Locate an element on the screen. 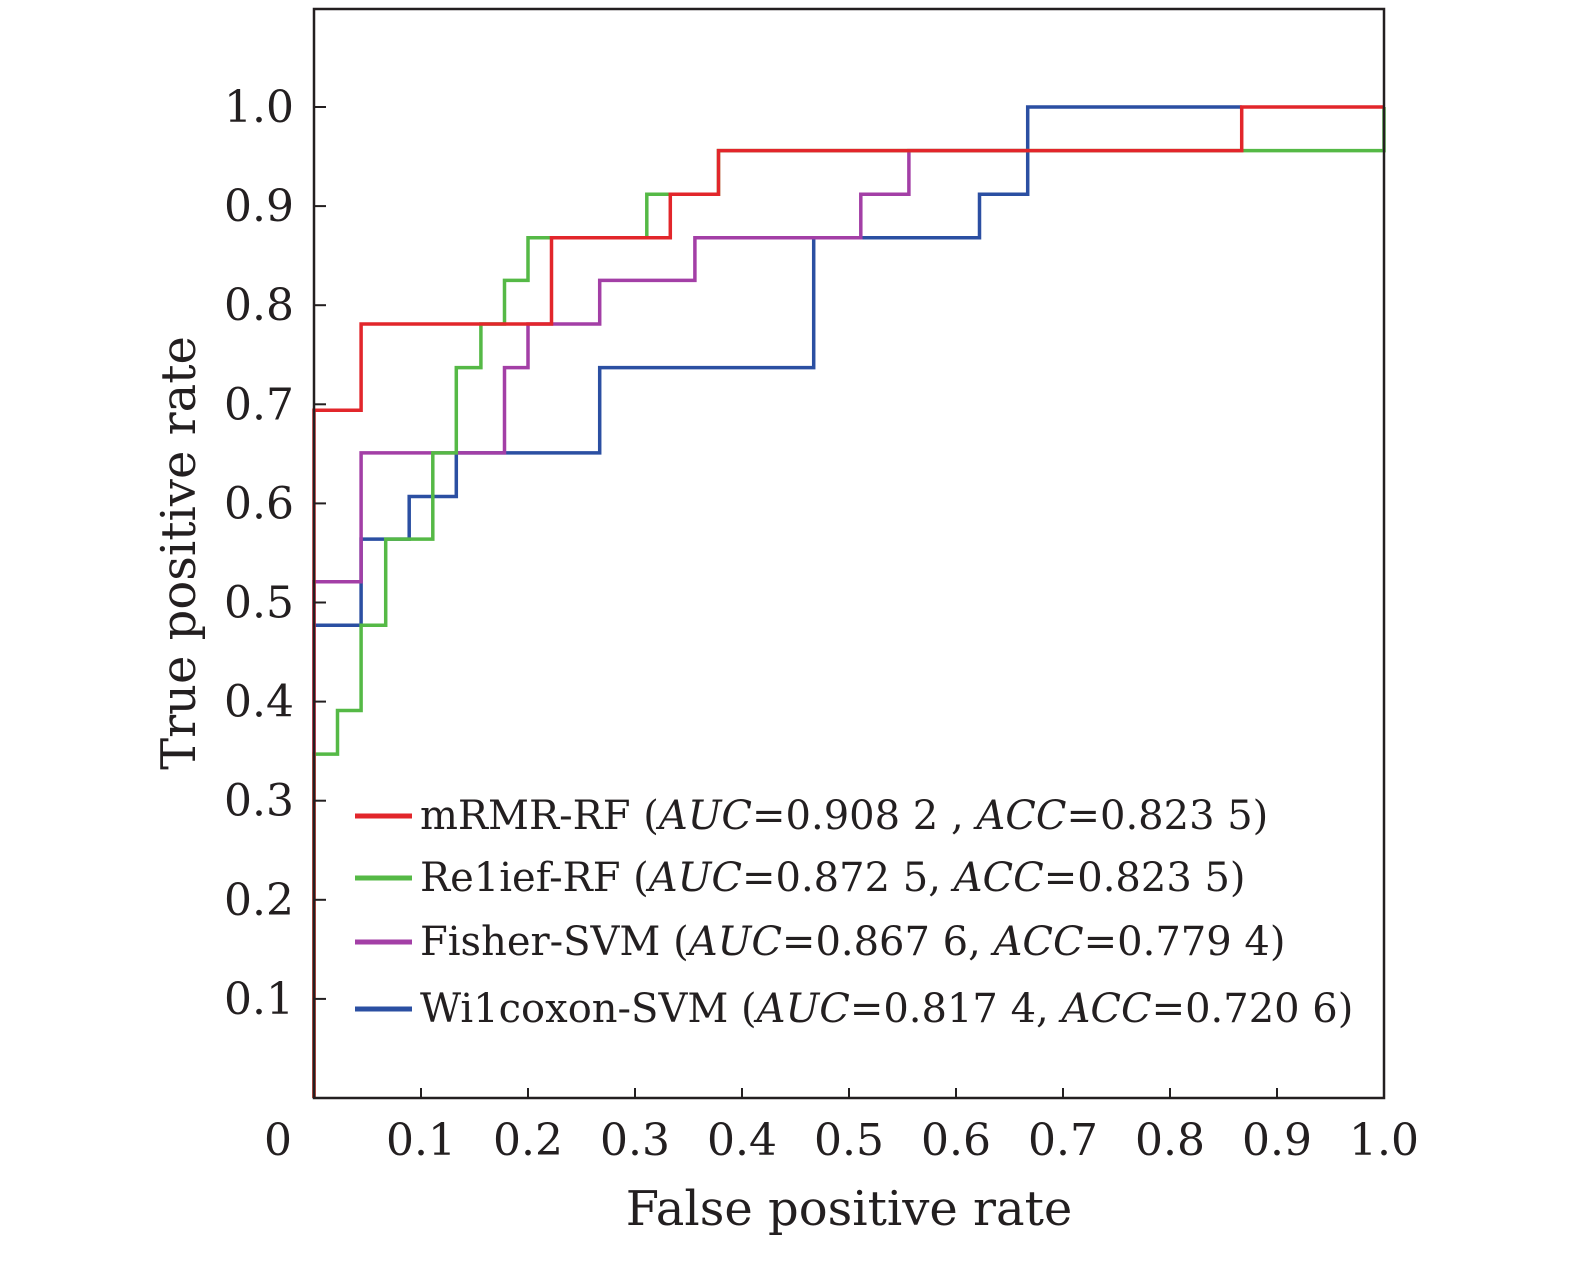  x-tick-label: 0.6 is located at coordinates (956, 1140).